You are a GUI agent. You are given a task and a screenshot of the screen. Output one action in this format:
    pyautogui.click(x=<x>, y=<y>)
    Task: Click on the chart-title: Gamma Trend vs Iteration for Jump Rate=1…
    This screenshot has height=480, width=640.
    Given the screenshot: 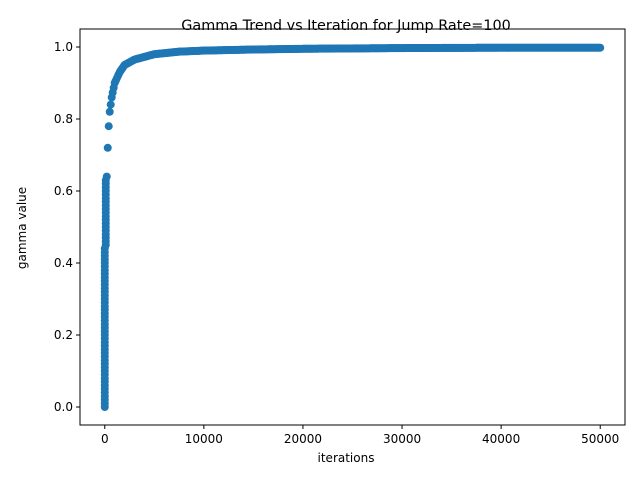 What is the action you would take?
    pyautogui.click(x=346, y=26)
    